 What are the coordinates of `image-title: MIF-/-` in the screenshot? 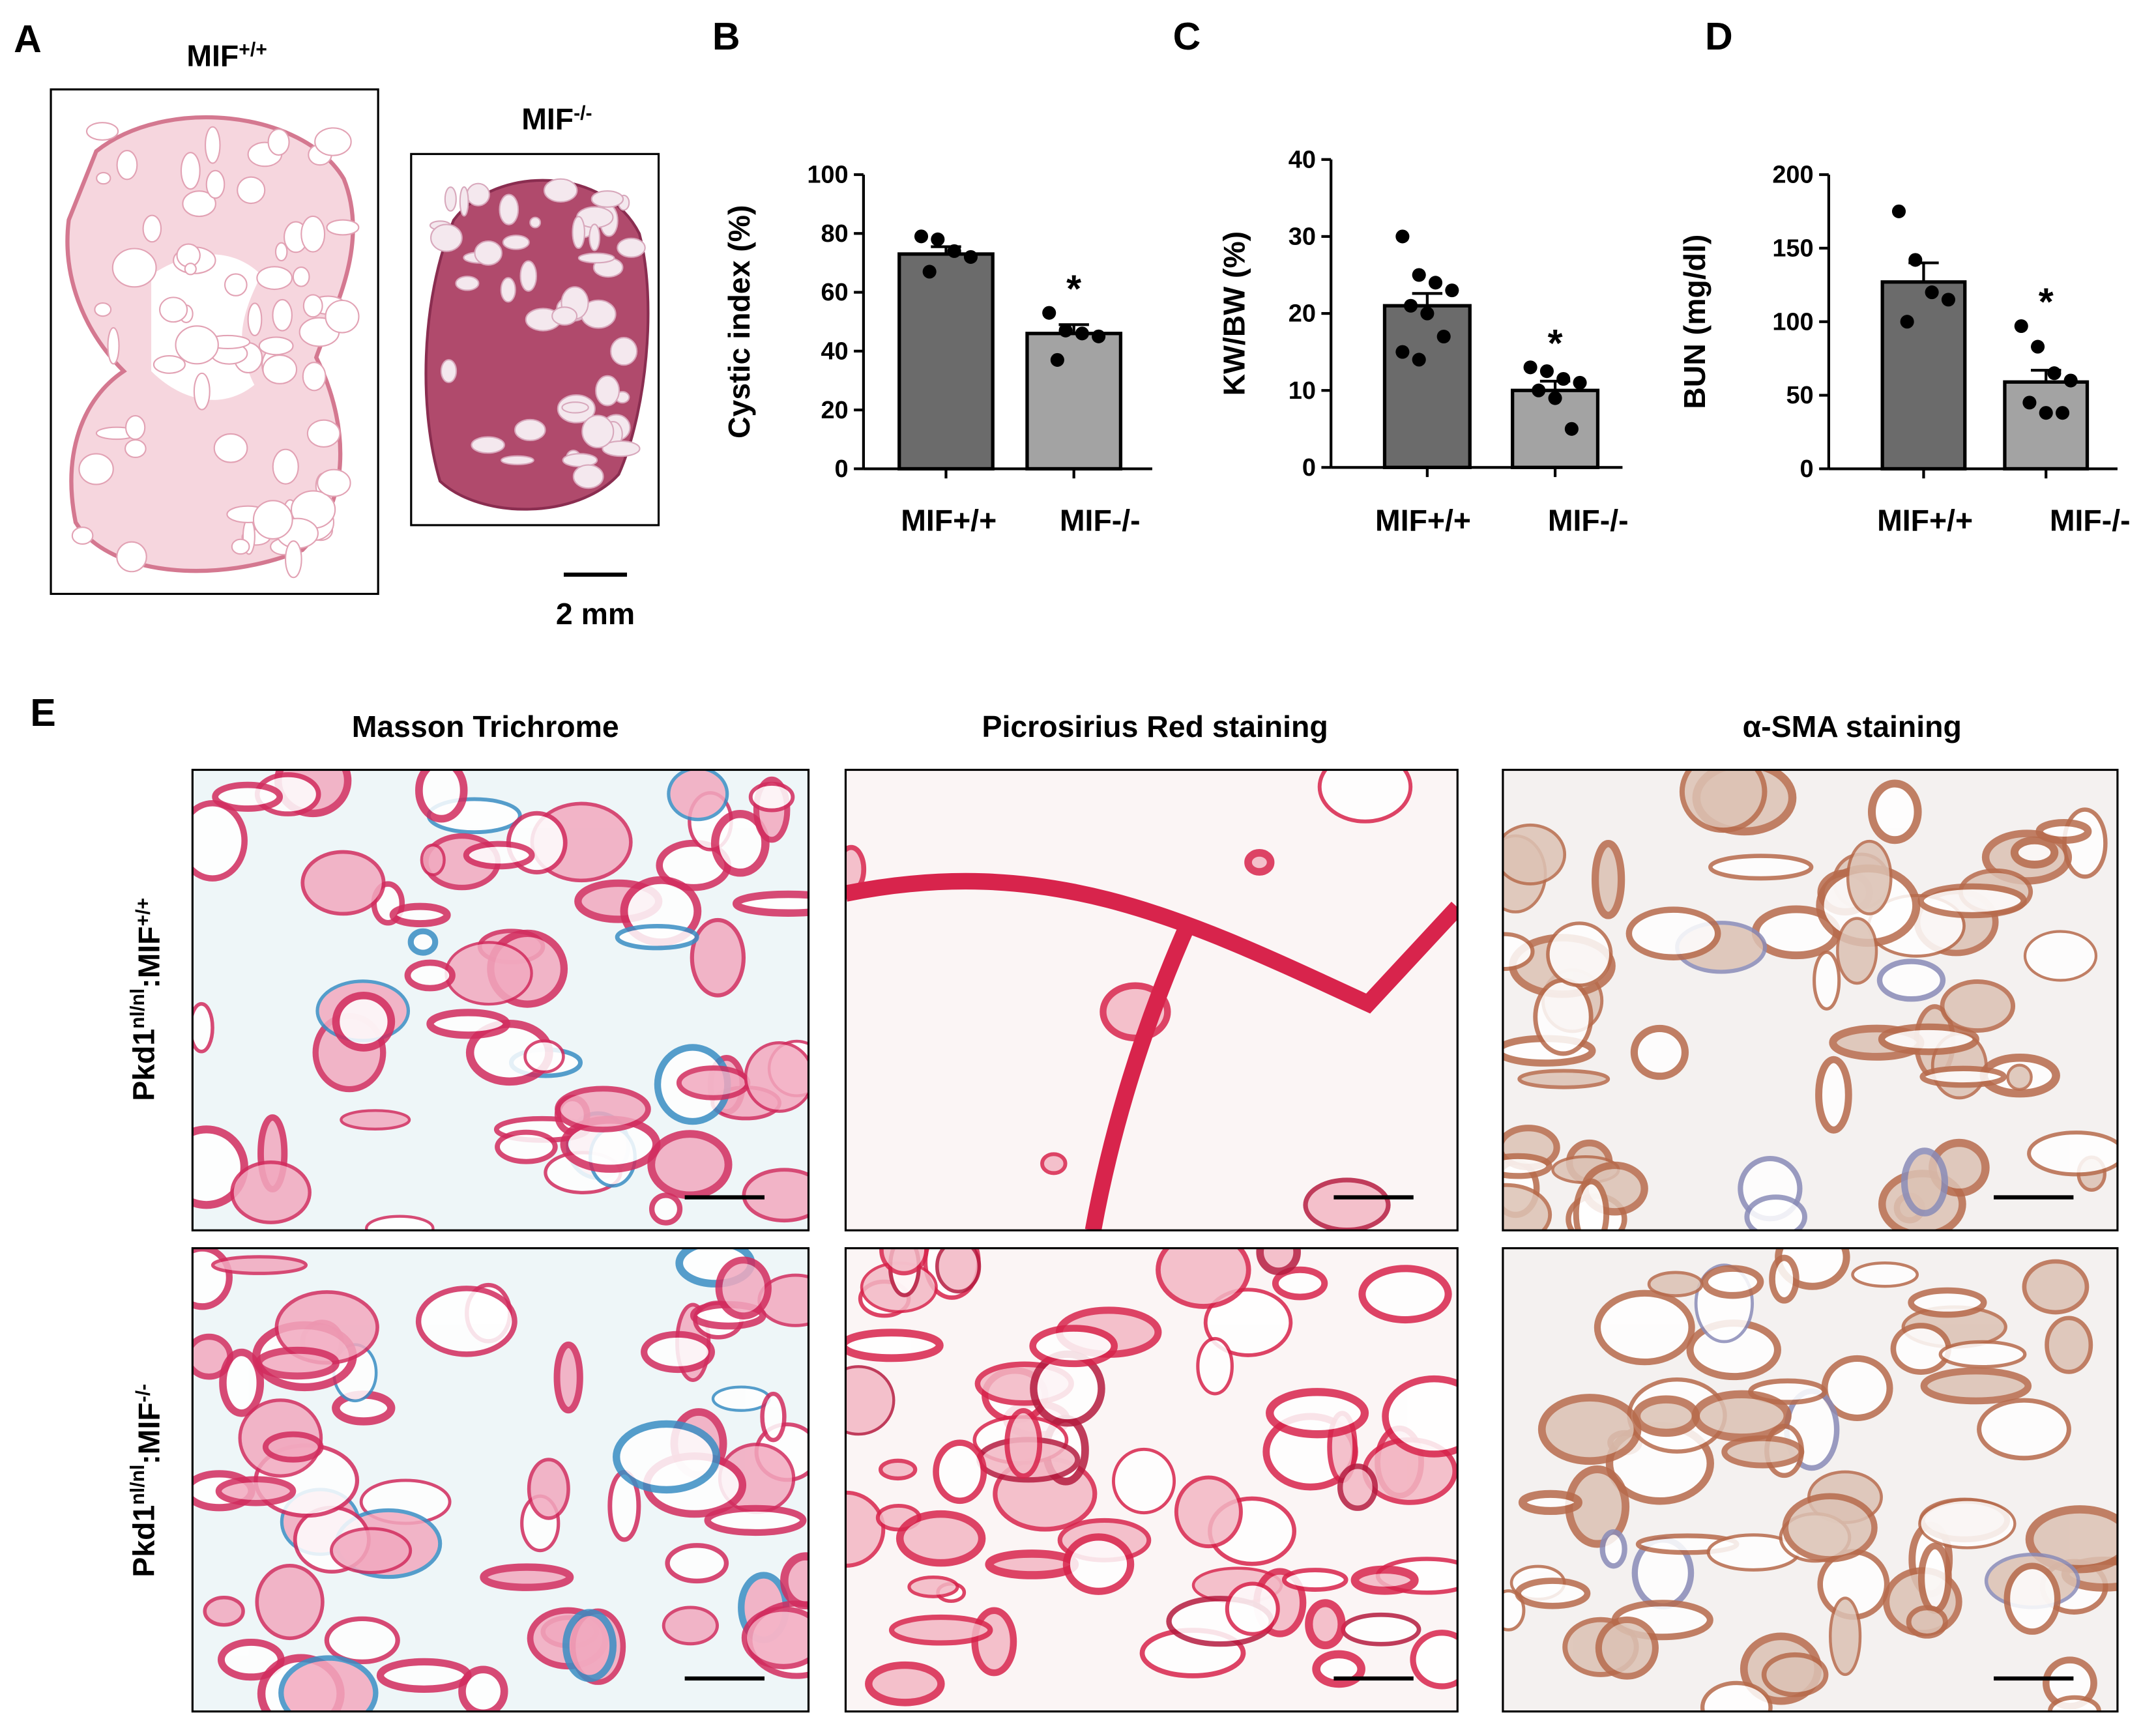 It's located at (556, 119).